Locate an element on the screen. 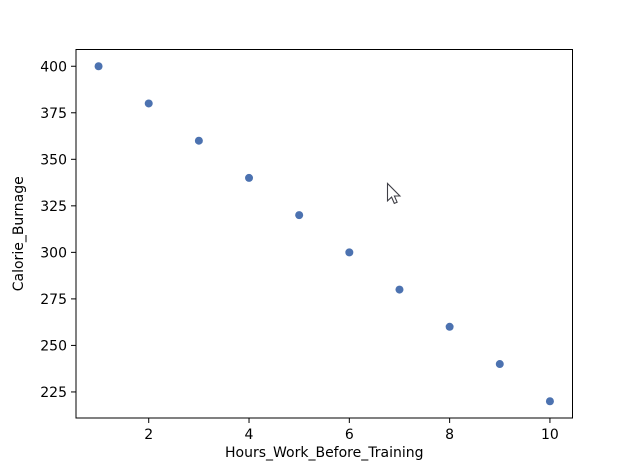 This screenshot has width=634, height=470. x-tick-label: 10 is located at coordinates (550, 435).